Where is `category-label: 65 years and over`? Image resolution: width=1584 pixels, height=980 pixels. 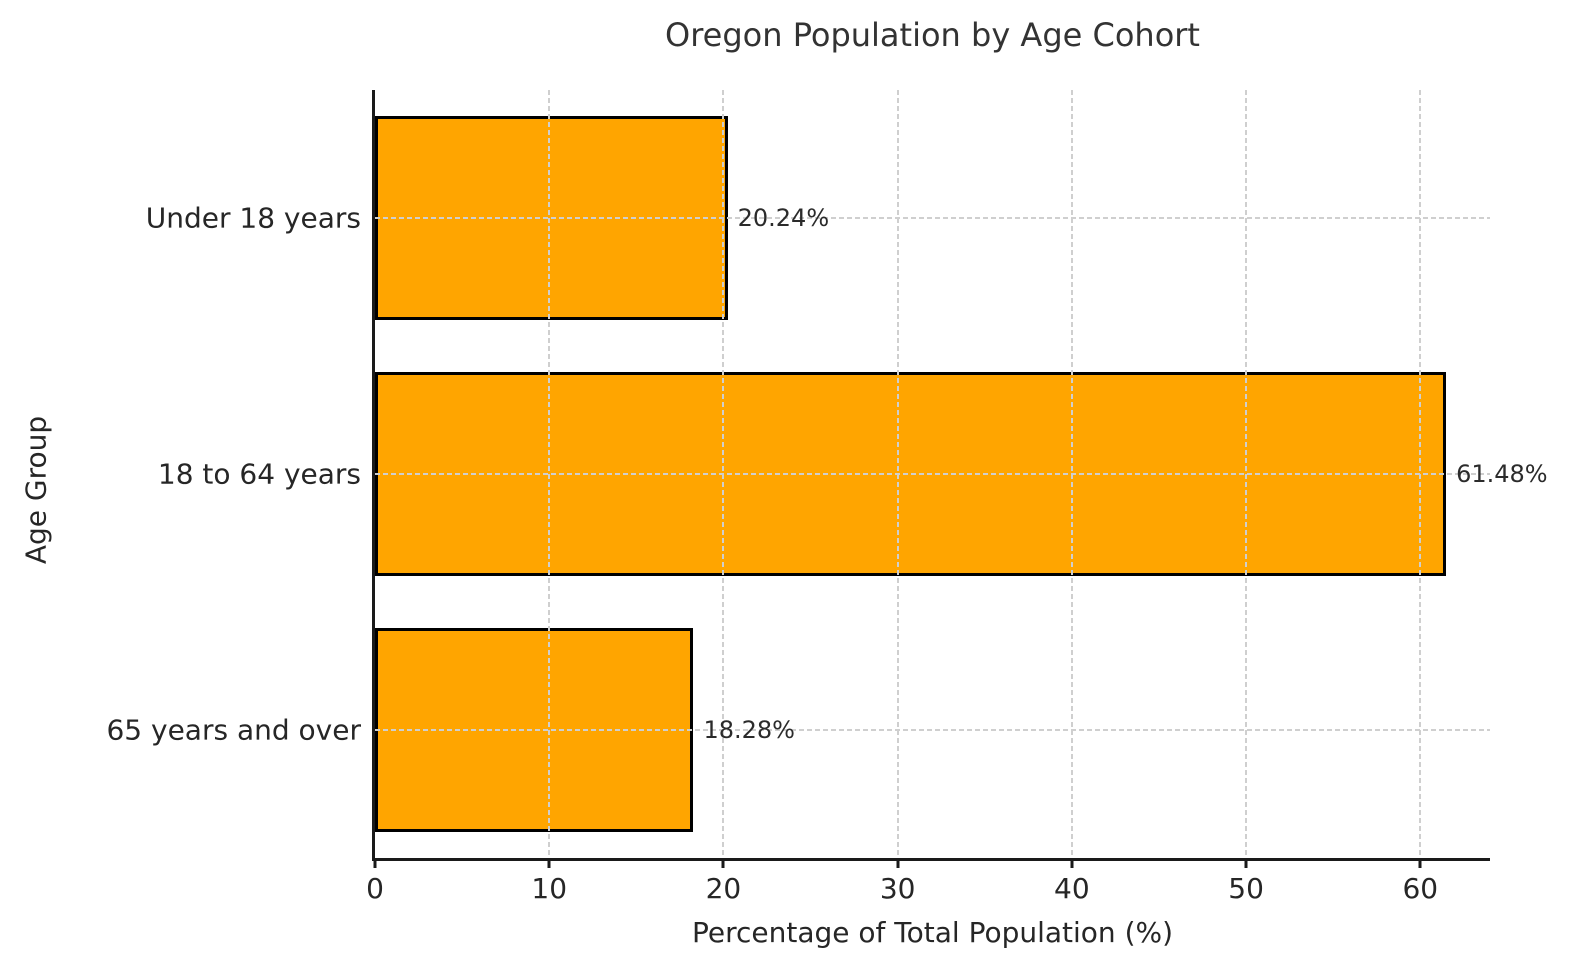 category-label: 65 years and over is located at coordinates (233, 730).